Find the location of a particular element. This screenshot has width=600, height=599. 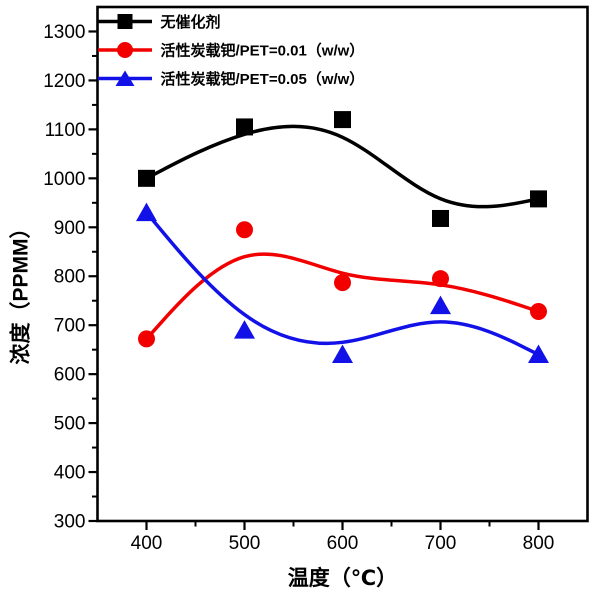

series-1-curve is located at coordinates (342, 296).